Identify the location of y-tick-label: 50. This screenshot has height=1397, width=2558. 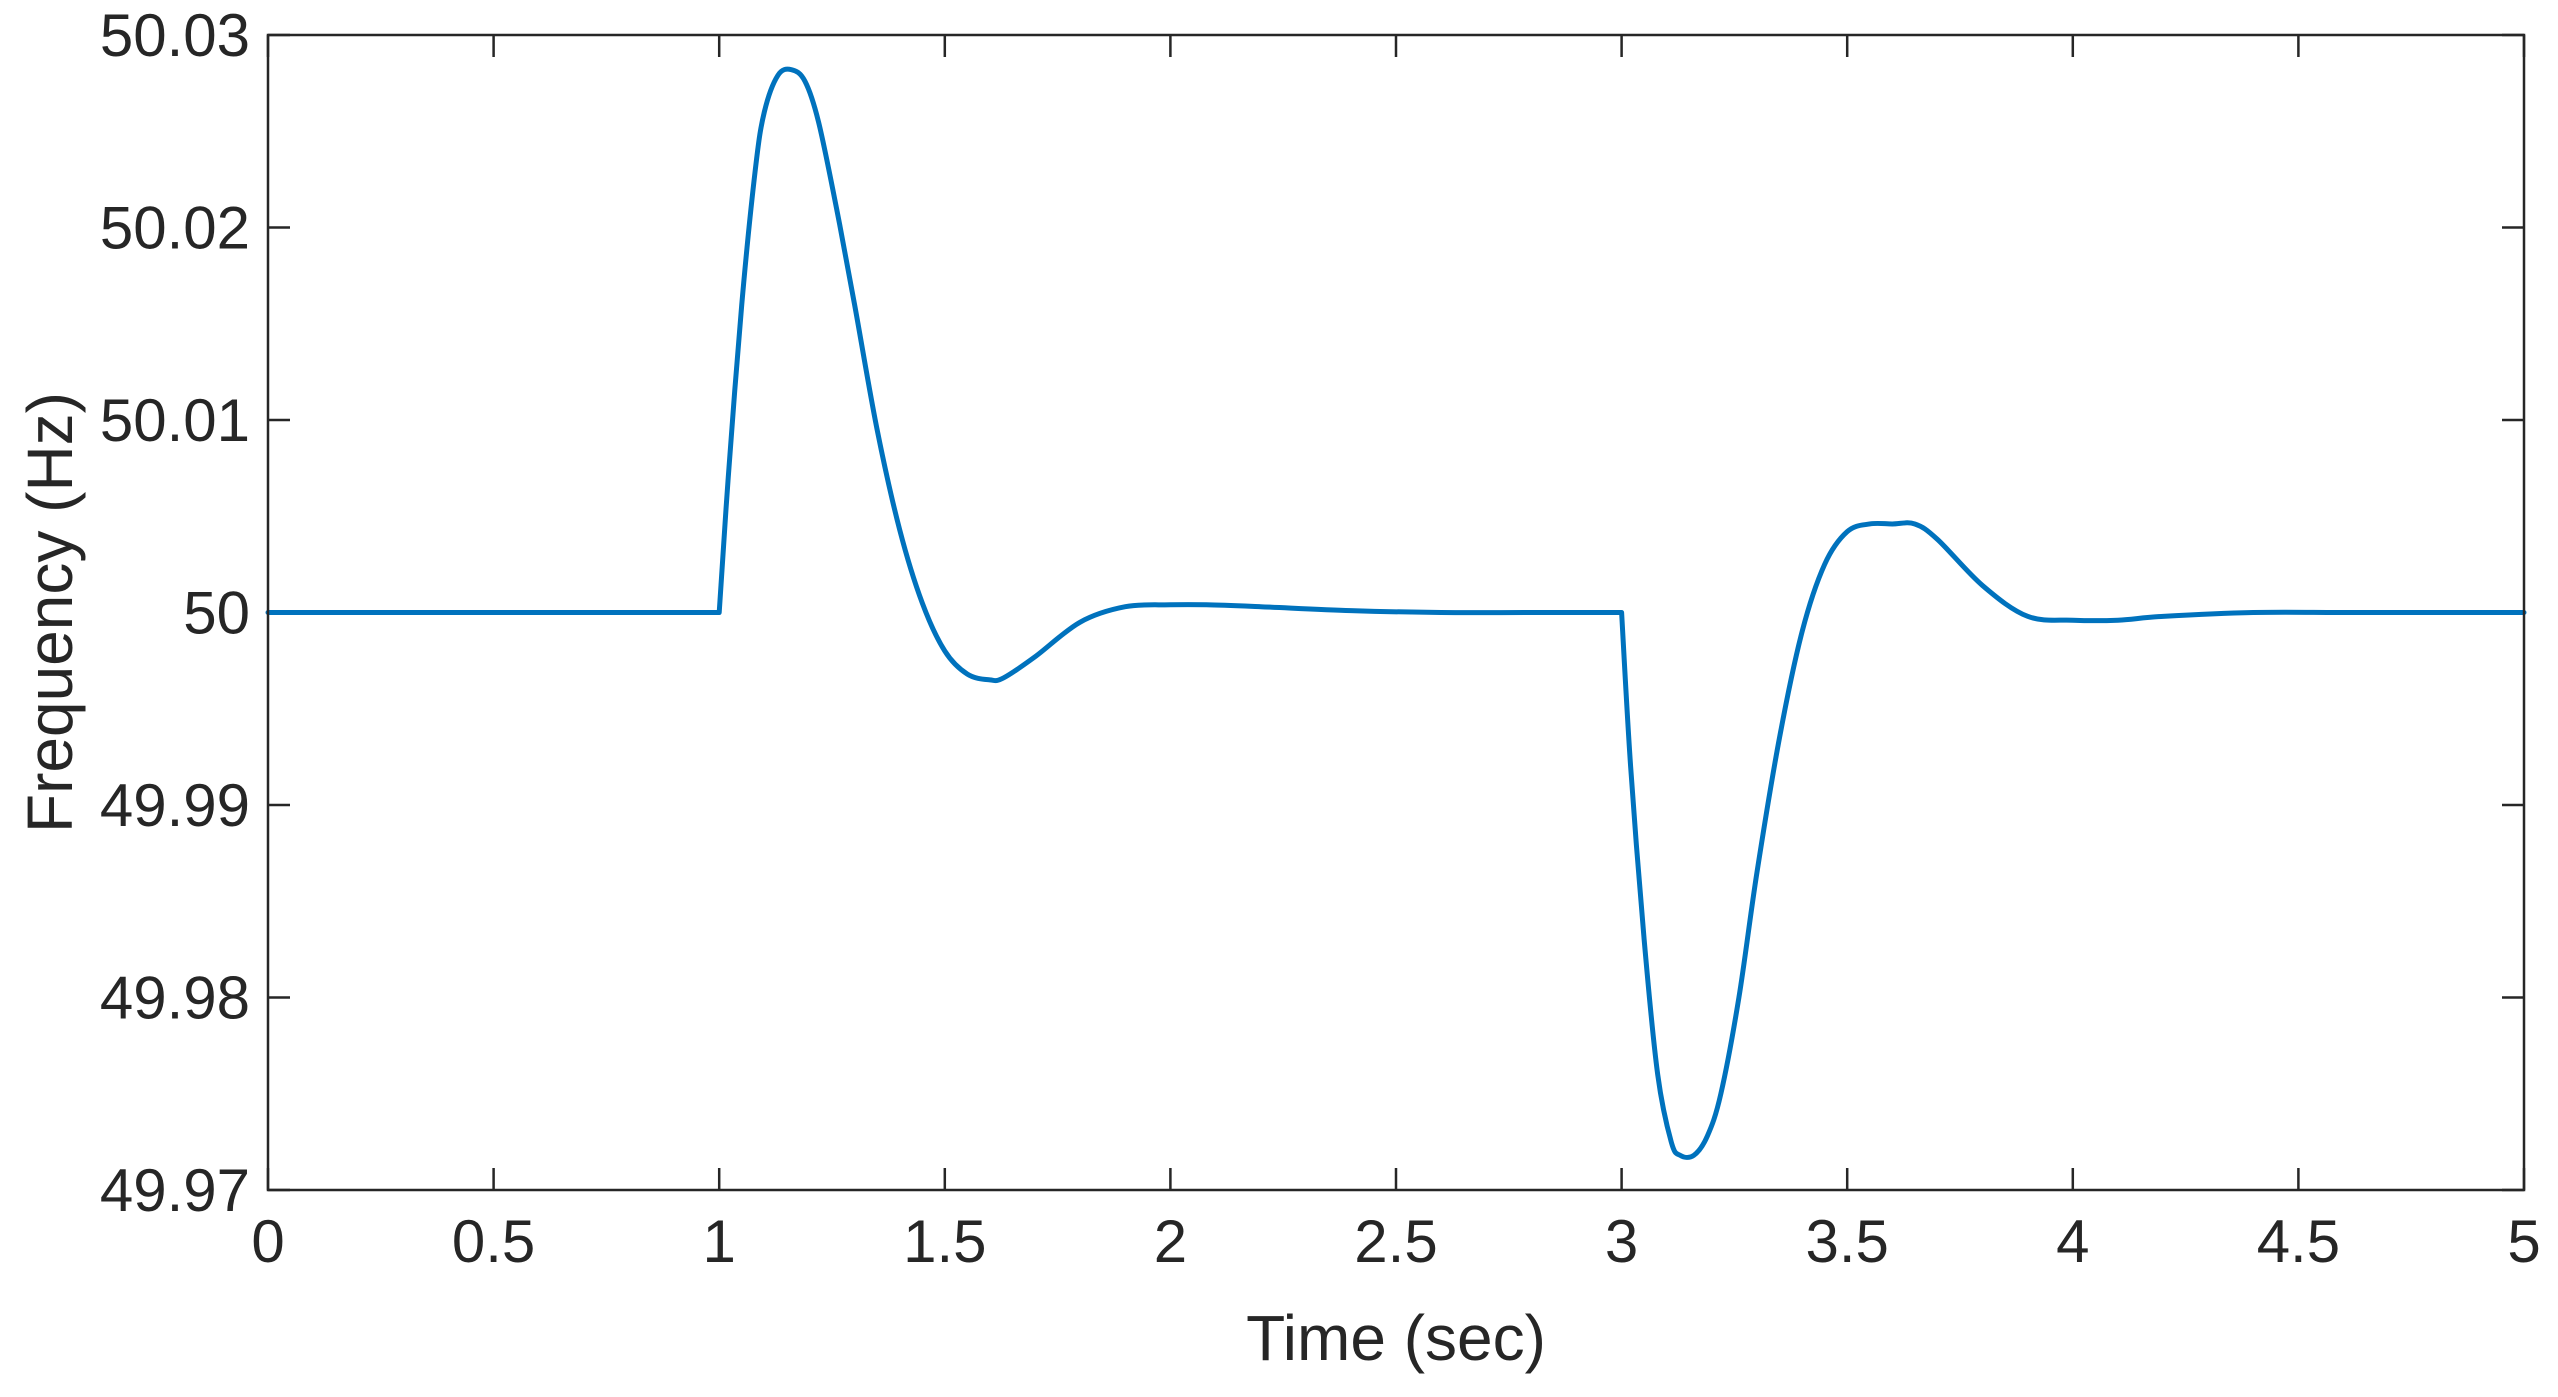
(216, 613).